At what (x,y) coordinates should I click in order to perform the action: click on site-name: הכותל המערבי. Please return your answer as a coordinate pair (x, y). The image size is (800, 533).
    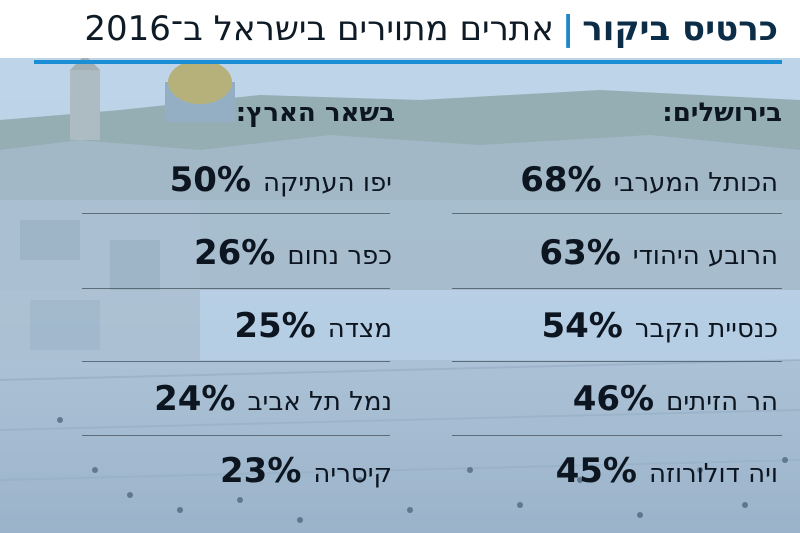
    Looking at the image, I should click on (695, 183).